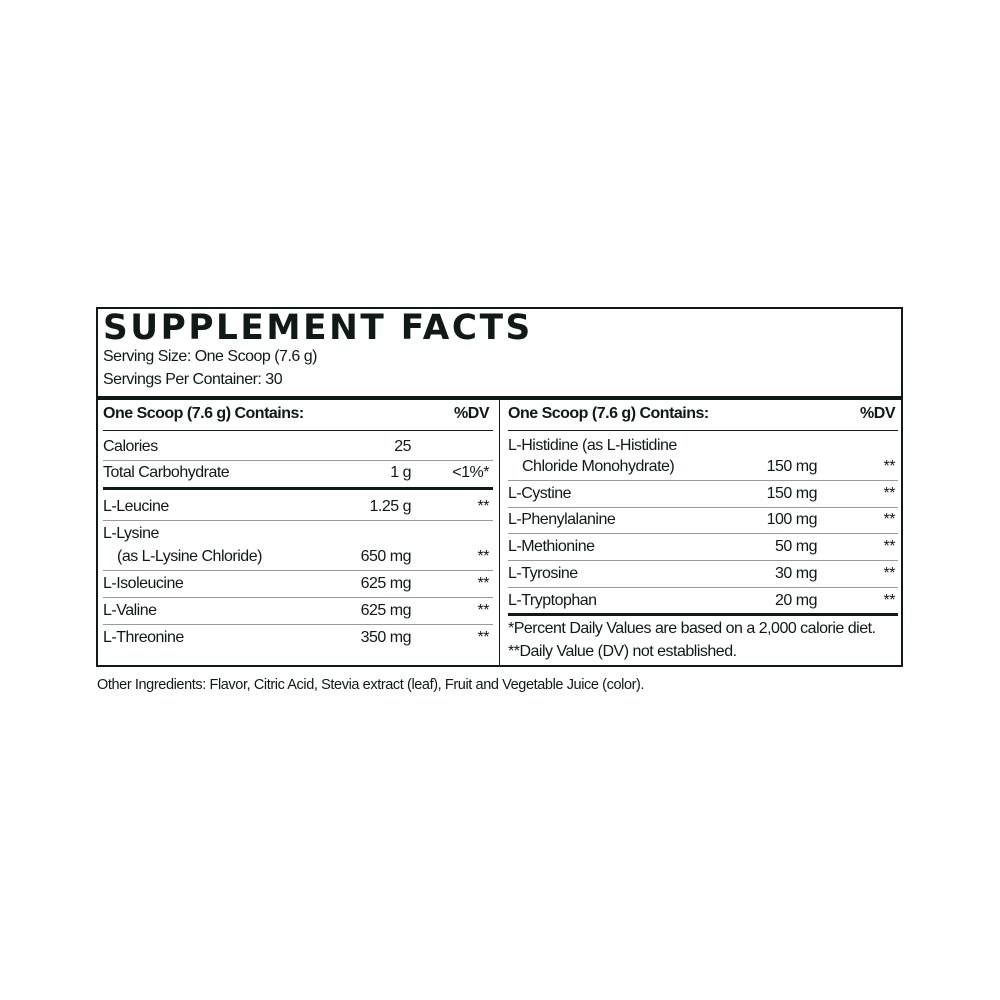 The height and width of the screenshot is (1000, 1000). Describe the element at coordinates (390, 506) in the screenshot. I see `row-amount: 1.25 g` at that location.